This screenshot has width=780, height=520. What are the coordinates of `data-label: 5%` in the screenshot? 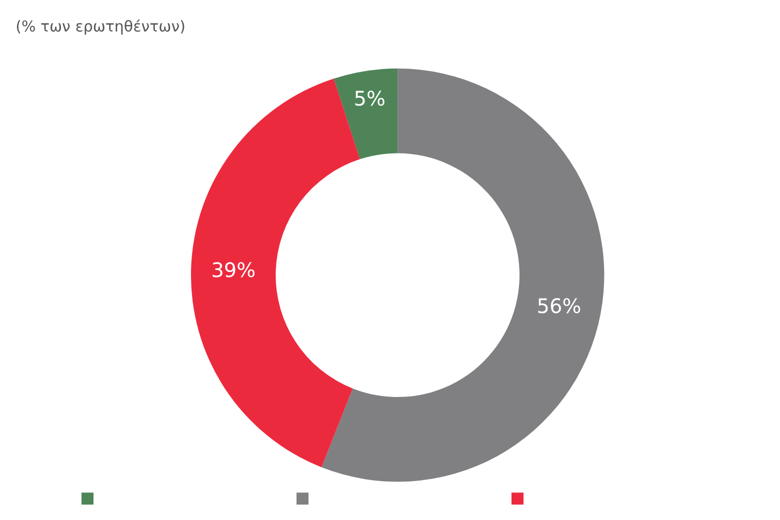 It's located at (370, 98).